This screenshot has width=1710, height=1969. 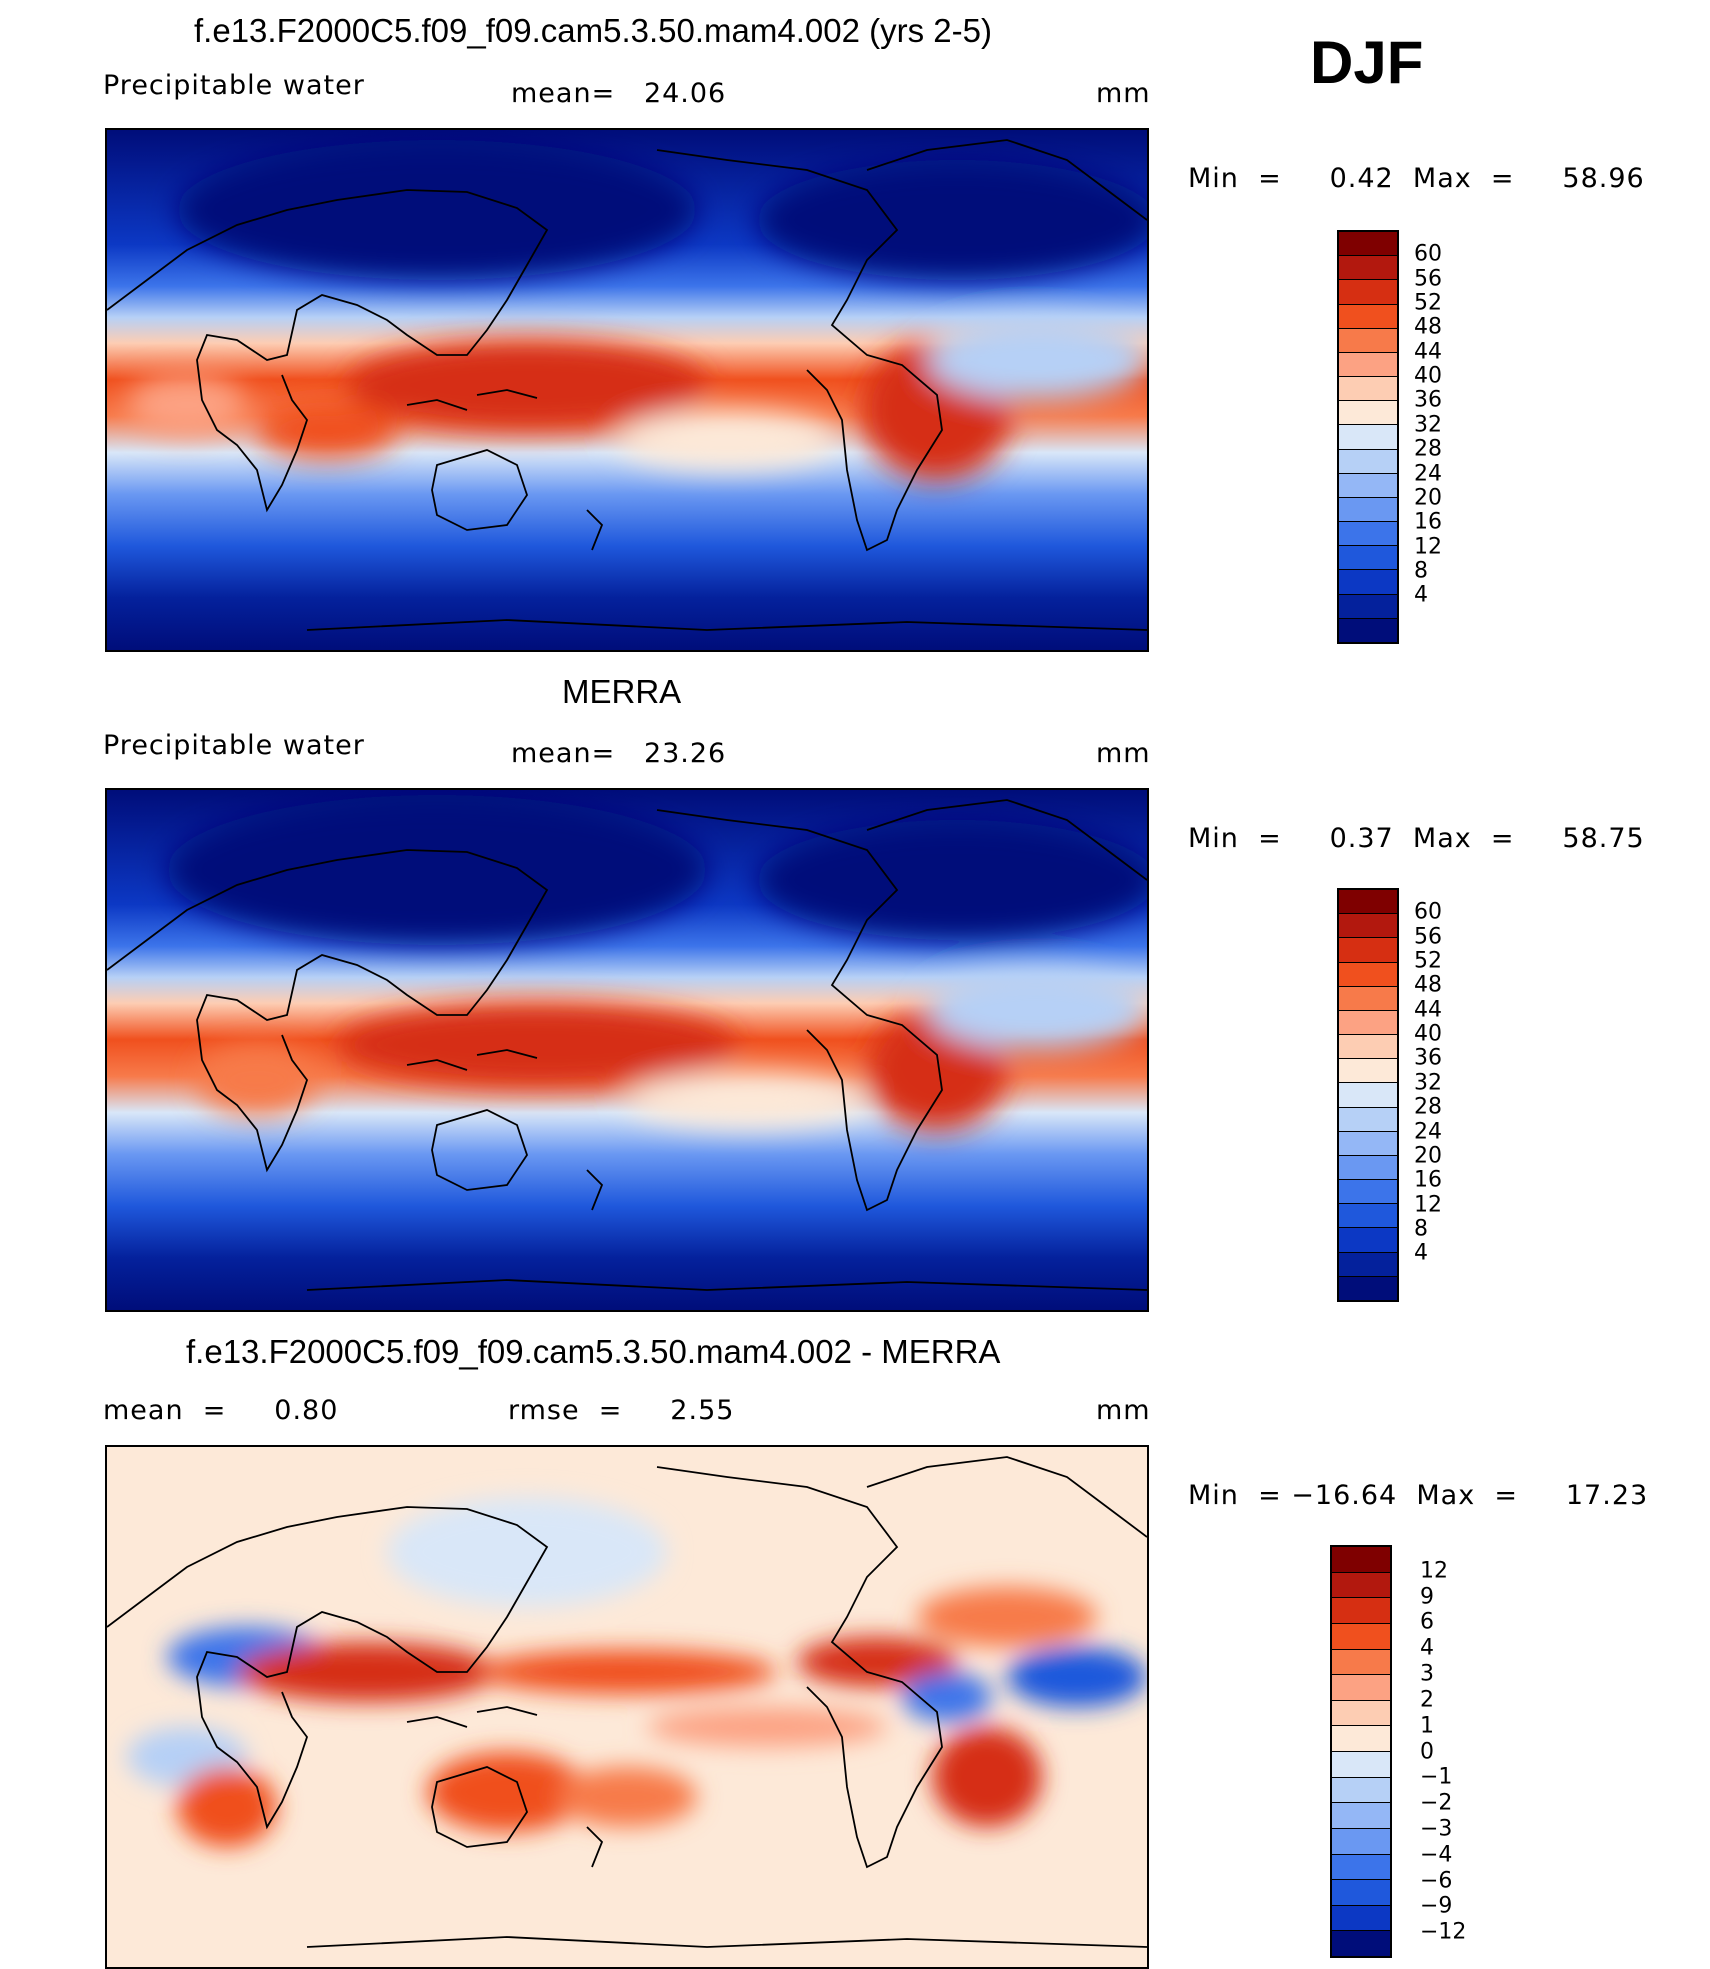 I want to click on panel3-colorbar-tick-label: 2, so click(x=1427, y=1700).